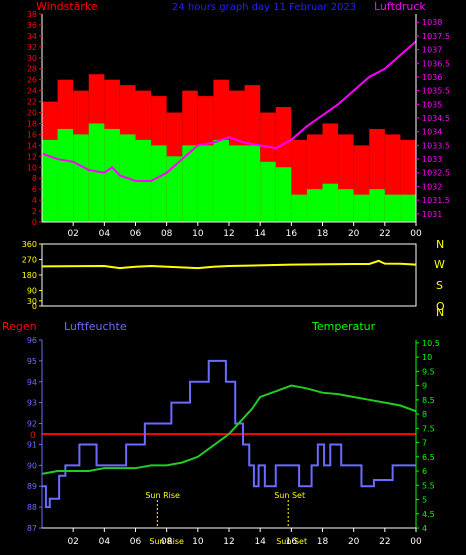  What do you see at coordinates (292, 234) in the screenshot?
I see `x-tick-label: 16` at bounding box center [292, 234].